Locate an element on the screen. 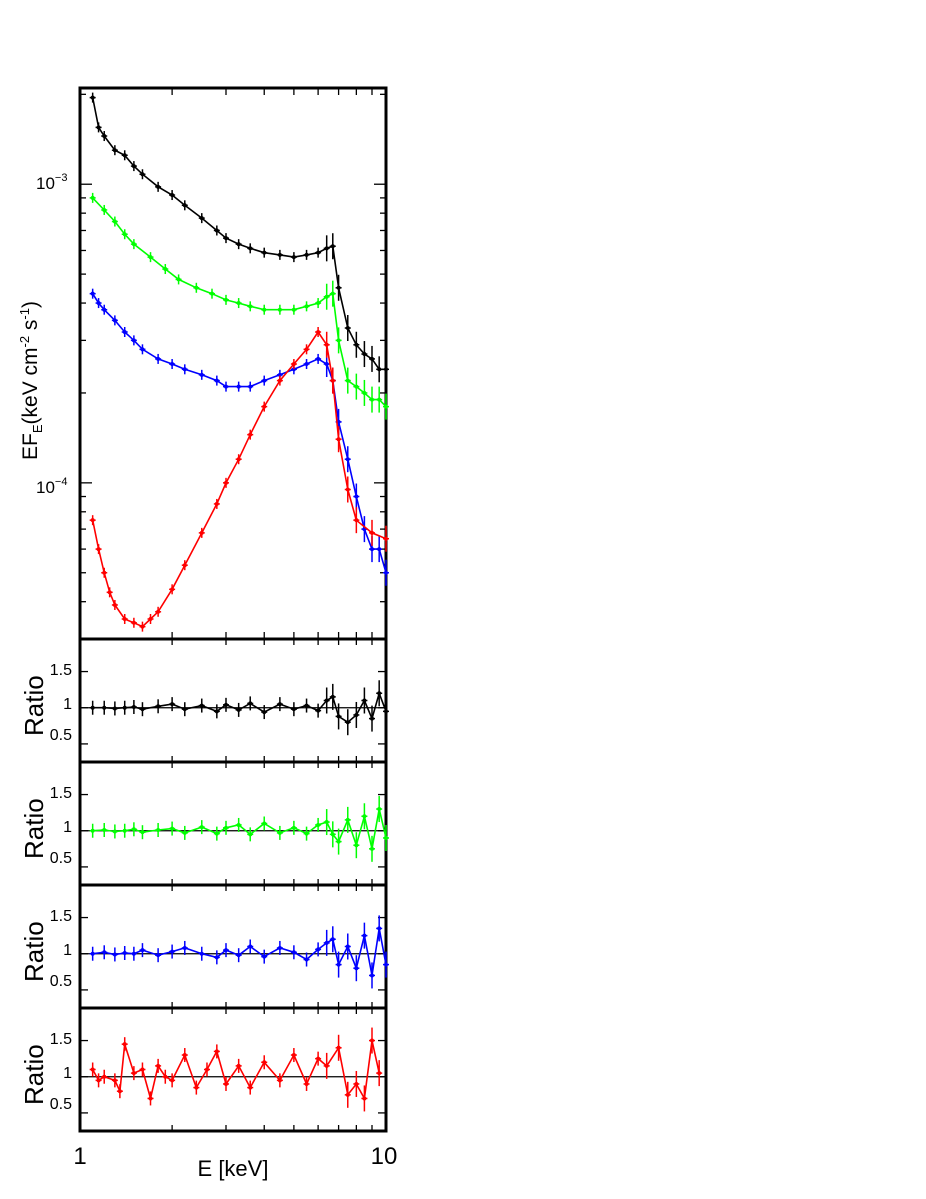 The width and height of the screenshot is (926, 1199). ratio-y-axis-label: Ratio is located at coordinates (34, 951).